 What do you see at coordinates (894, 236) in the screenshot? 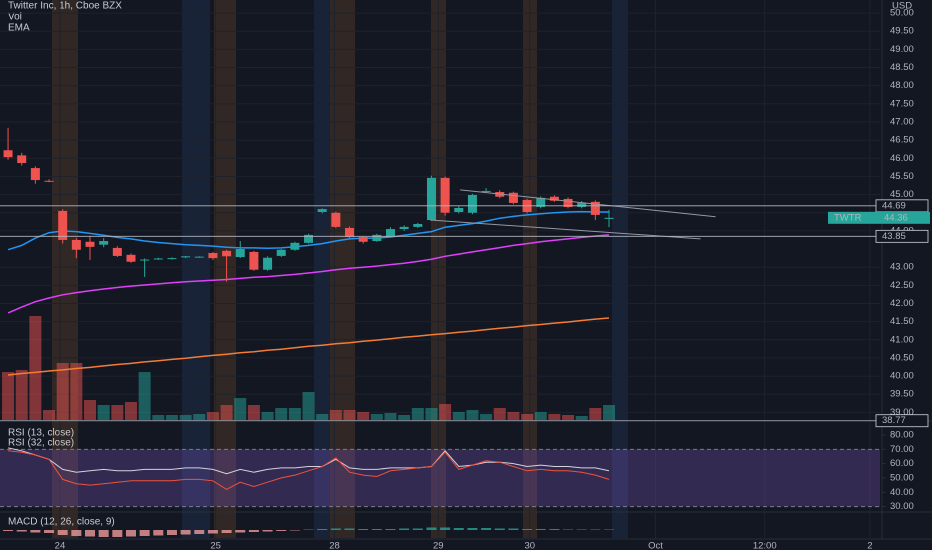
I see `price-label: 43.85` at bounding box center [894, 236].